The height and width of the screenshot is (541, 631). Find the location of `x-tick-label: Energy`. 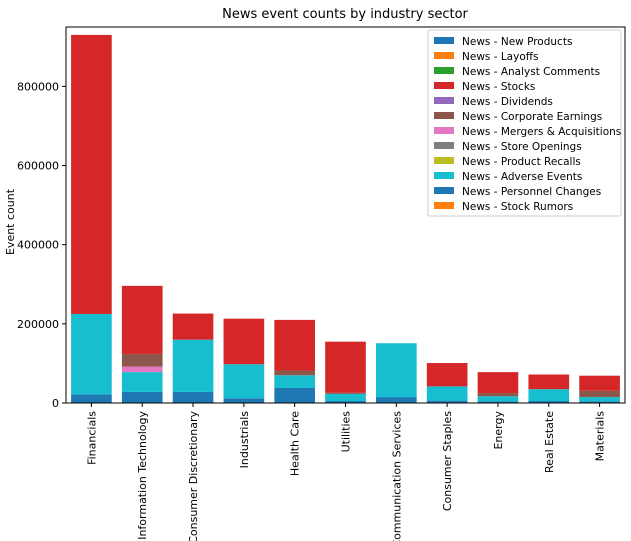

x-tick-label: Energy is located at coordinates (498, 430).